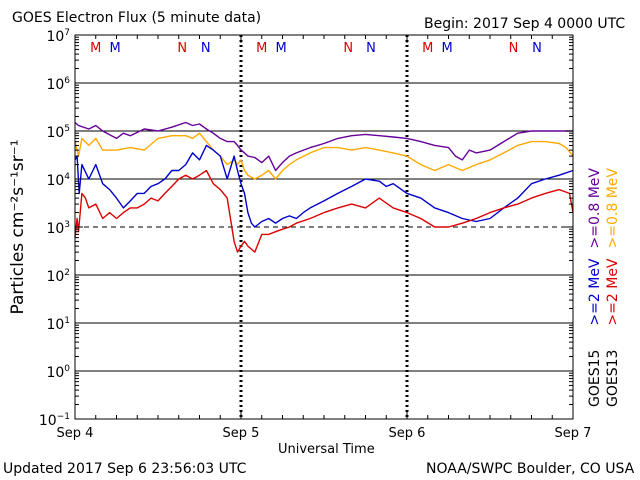  Describe the element at coordinates (18, 227) in the screenshot. I see `y-axis-label: Particles cm⁻²s⁻¹sr⁻¹` at that location.